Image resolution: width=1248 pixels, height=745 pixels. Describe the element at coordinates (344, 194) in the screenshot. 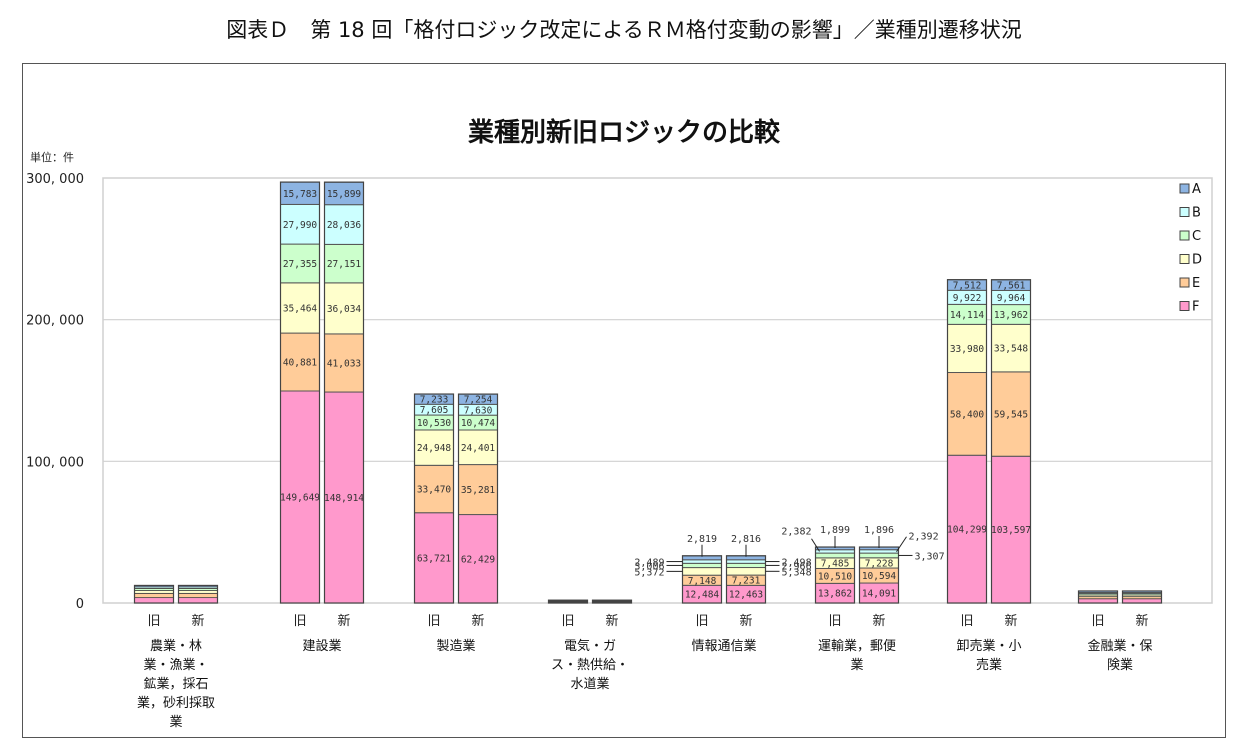

I see `data-label: 15,899` at that location.